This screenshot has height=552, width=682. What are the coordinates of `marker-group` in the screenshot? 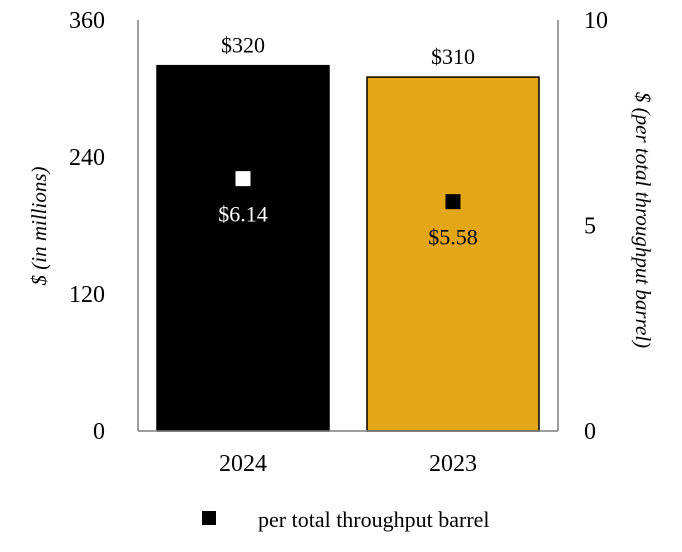 It's located at (348, 190).